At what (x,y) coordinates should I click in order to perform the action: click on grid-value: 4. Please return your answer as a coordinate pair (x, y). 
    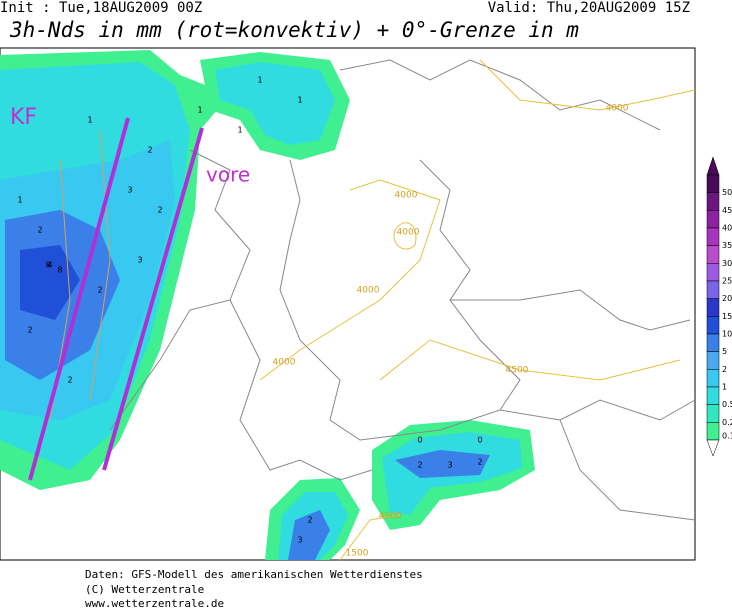
    Looking at the image, I should click on (49, 265).